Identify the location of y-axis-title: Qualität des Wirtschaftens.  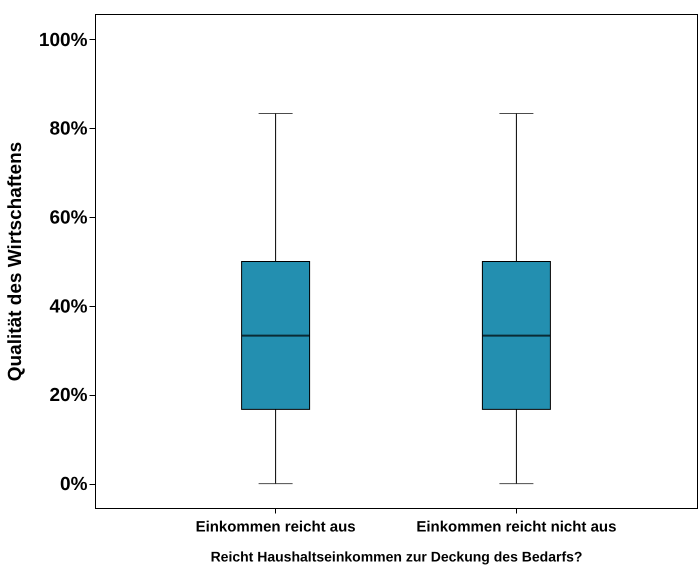
(15, 262).